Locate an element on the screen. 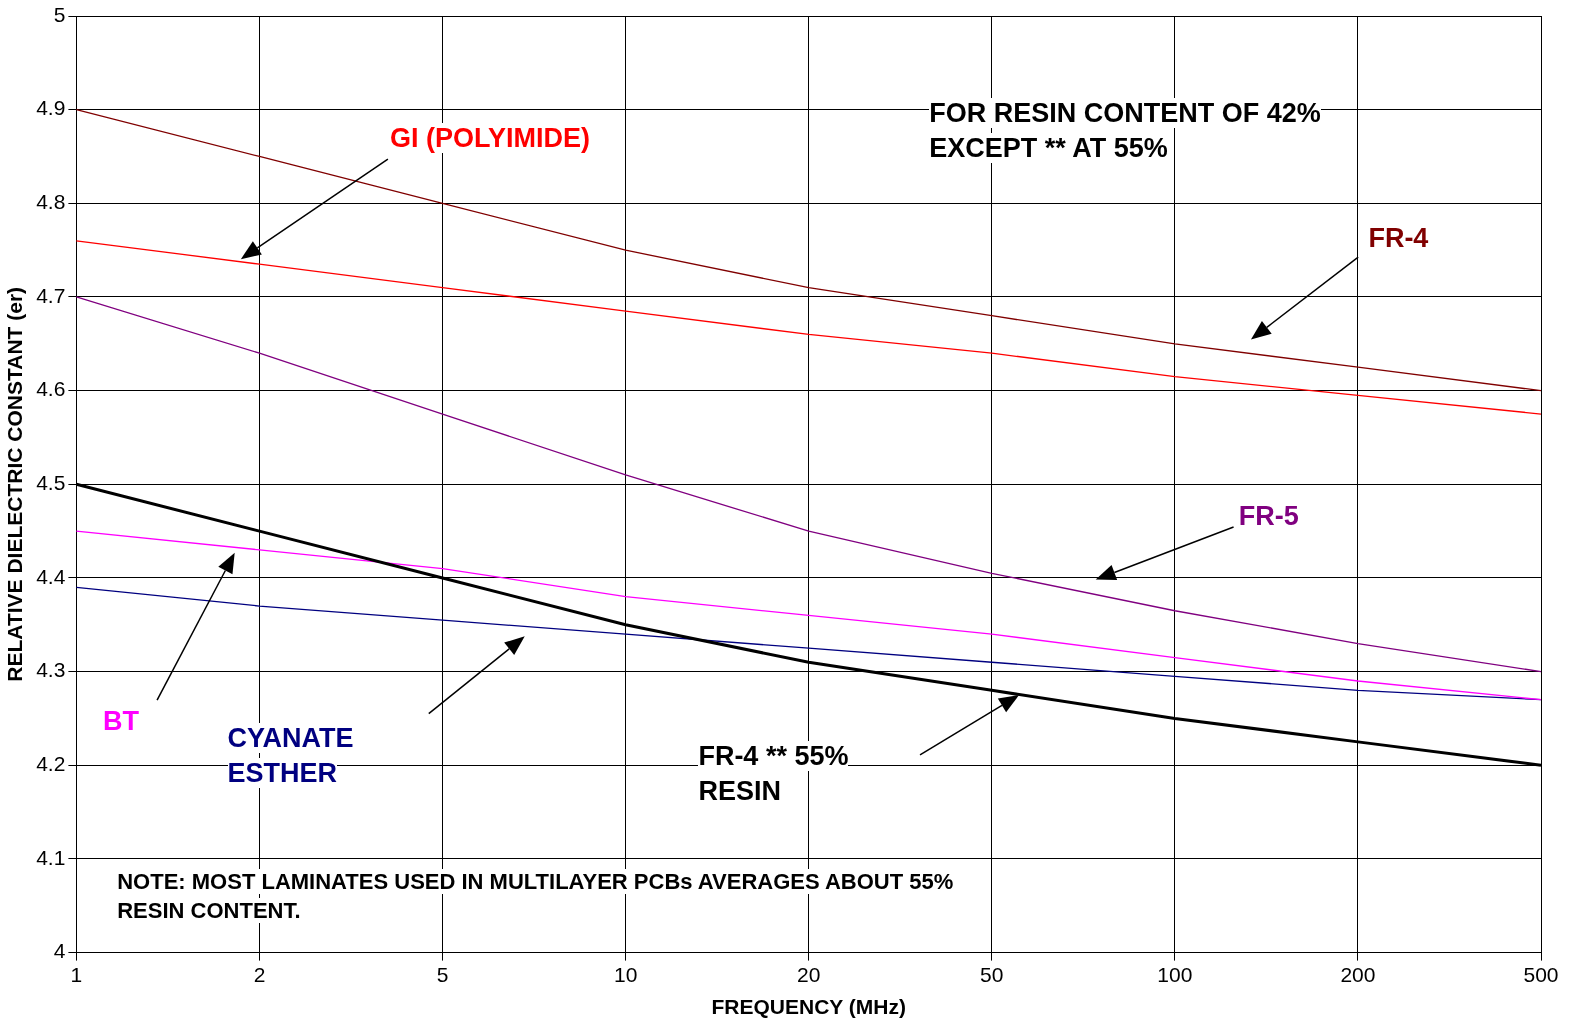 The width and height of the screenshot is (1575, 1025). x-tick-label: 20 is located at coordinates (809, 974).